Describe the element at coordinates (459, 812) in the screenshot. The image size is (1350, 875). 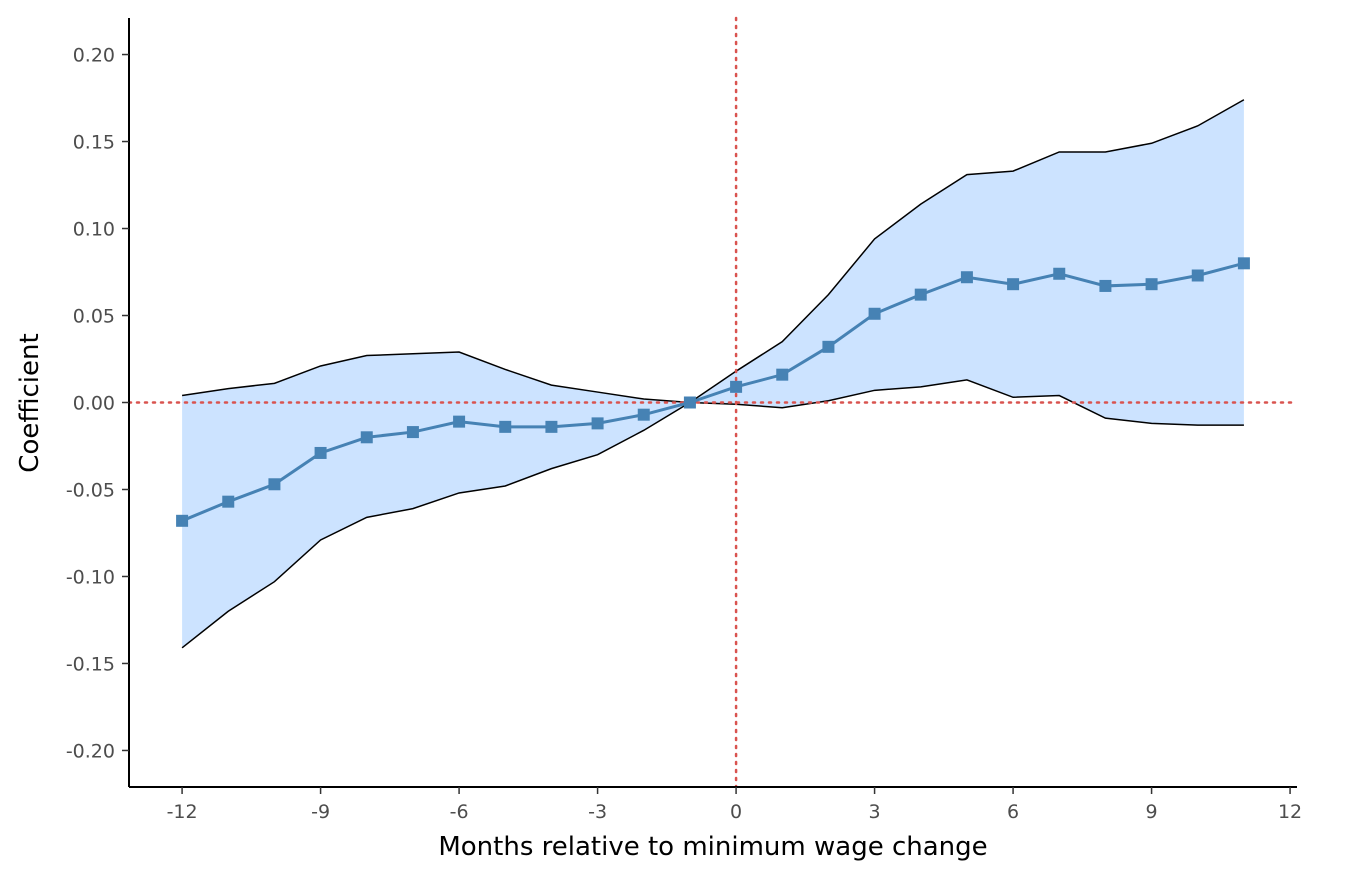
I see `x-tick-label: -6` at that location.